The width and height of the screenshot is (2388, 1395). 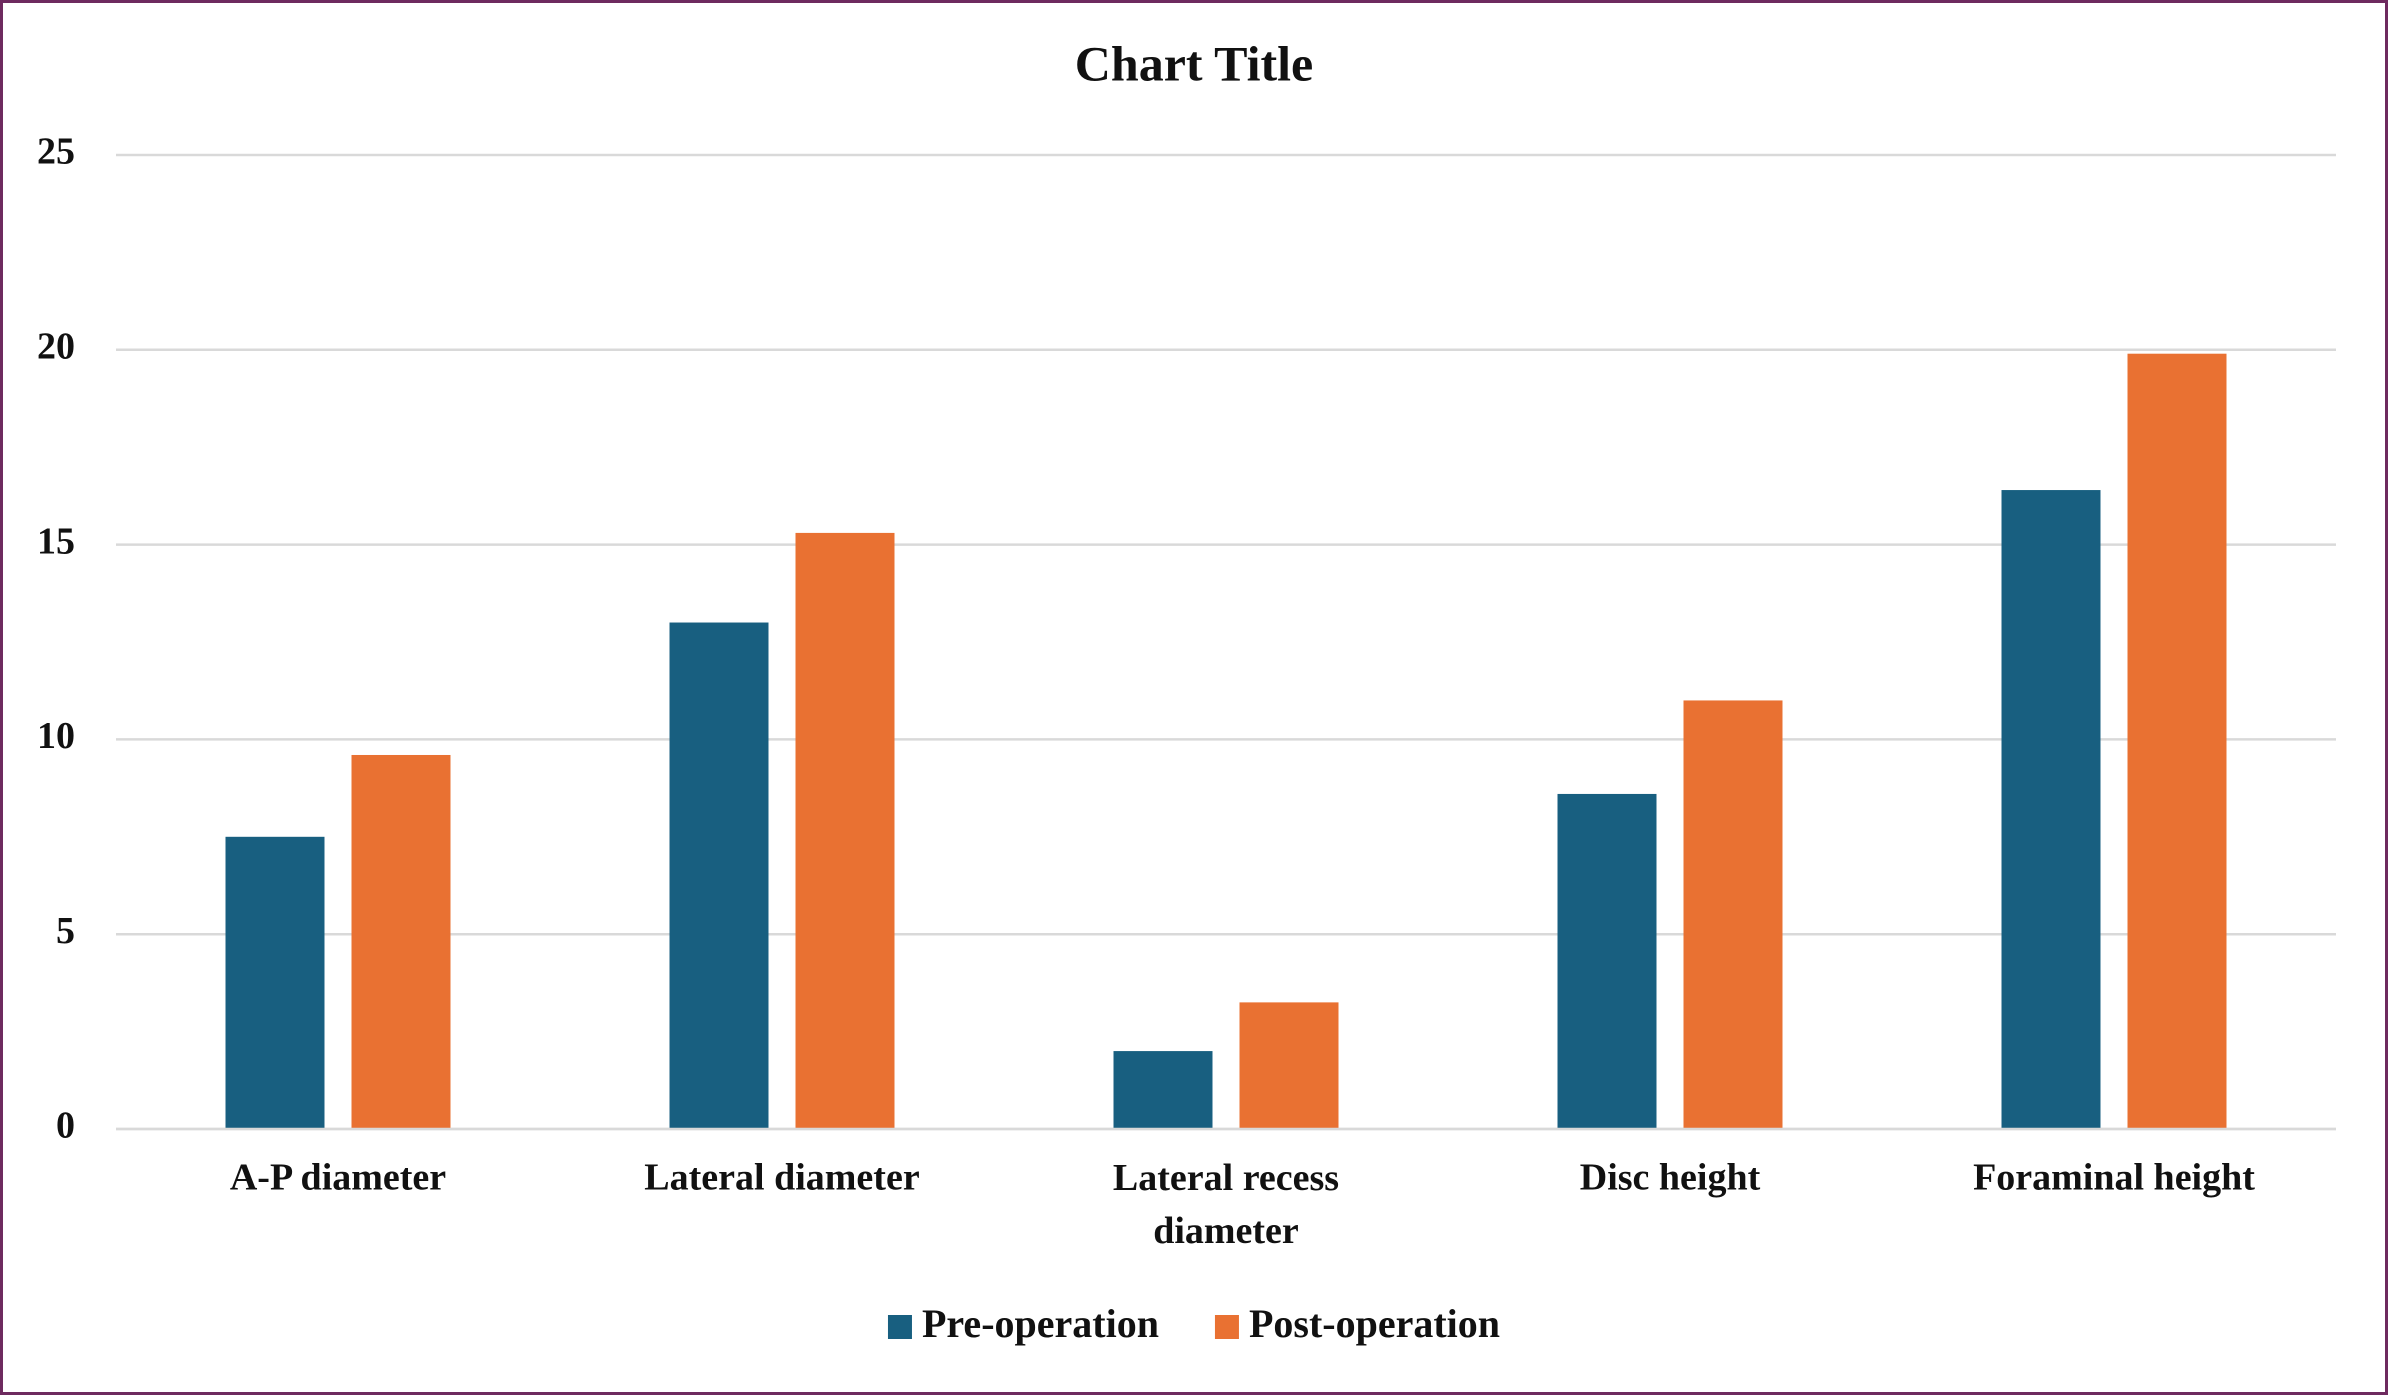 I want to click on y-tick-label: 5, so click(x=65, y=931).